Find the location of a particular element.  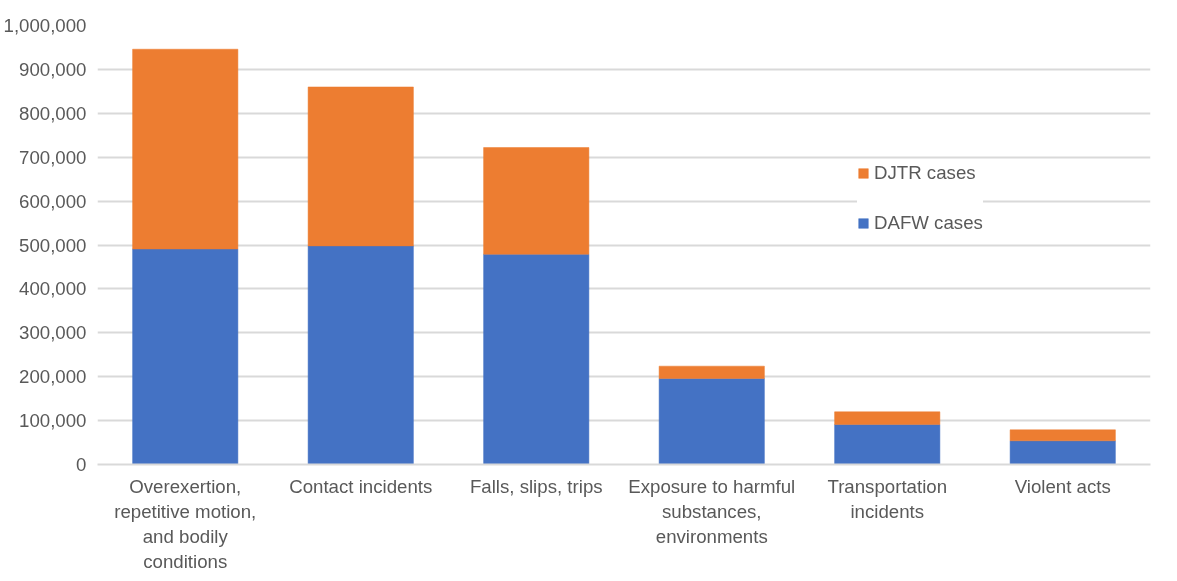

y-tick-label: 300,000 is located at coordinates (53, 333).